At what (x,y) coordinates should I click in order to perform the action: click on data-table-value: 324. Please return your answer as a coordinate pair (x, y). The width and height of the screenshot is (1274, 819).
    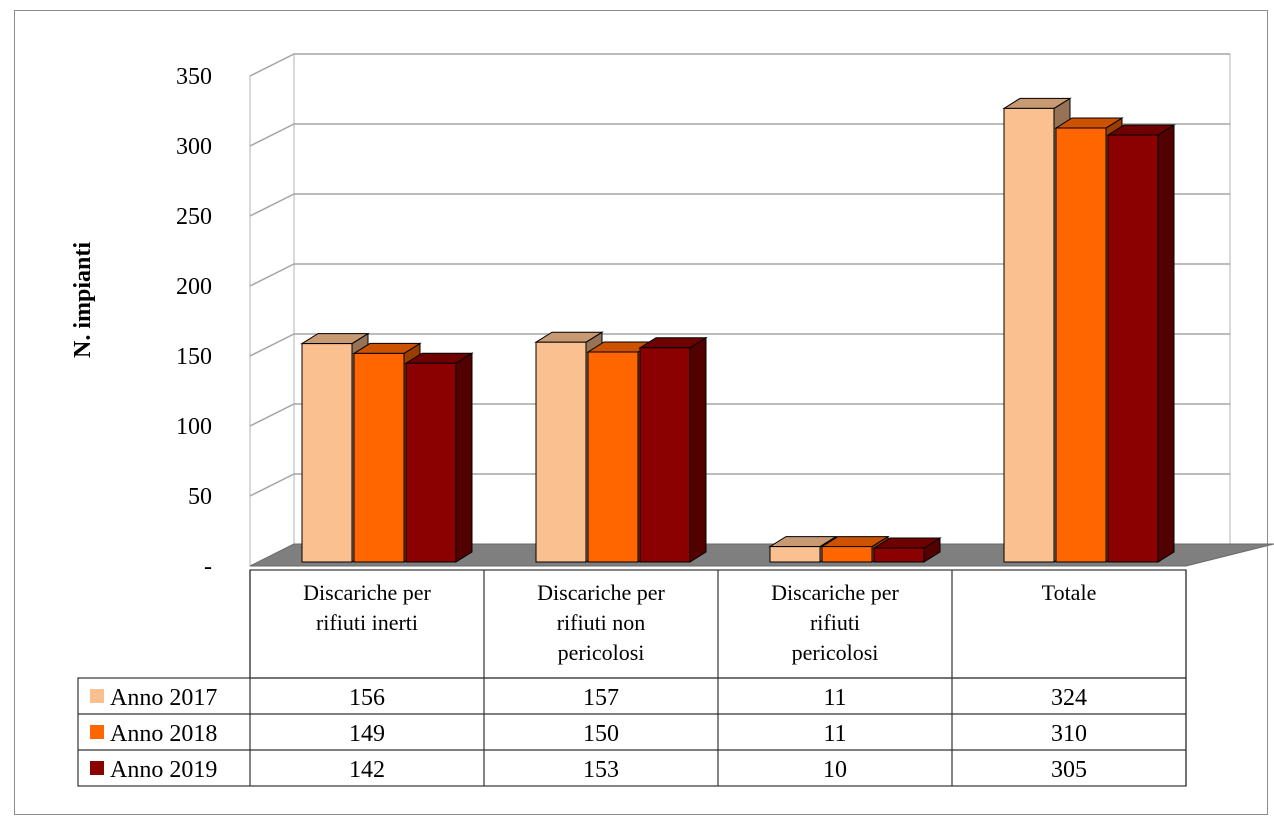
    Looking at the image, I should click on (1069, 698).